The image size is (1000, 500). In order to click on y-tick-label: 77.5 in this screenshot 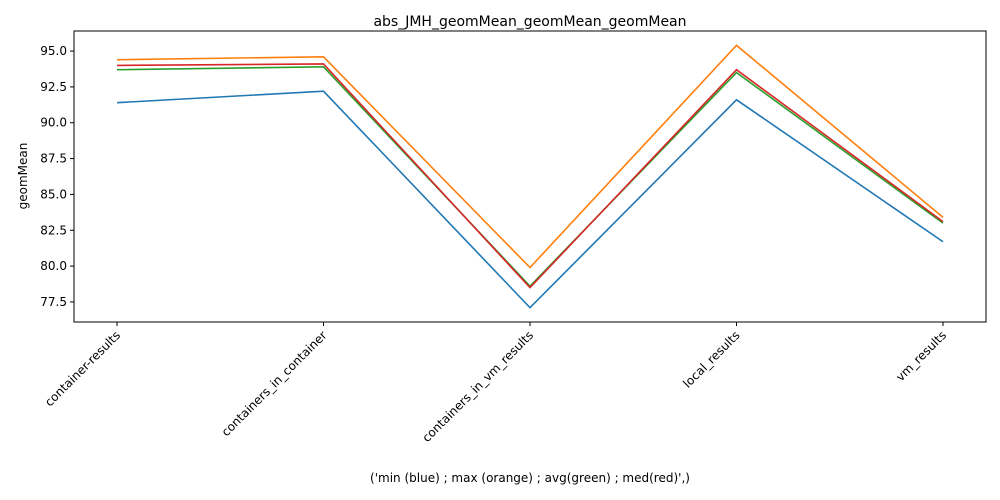, I will do `click(53, 302)`.